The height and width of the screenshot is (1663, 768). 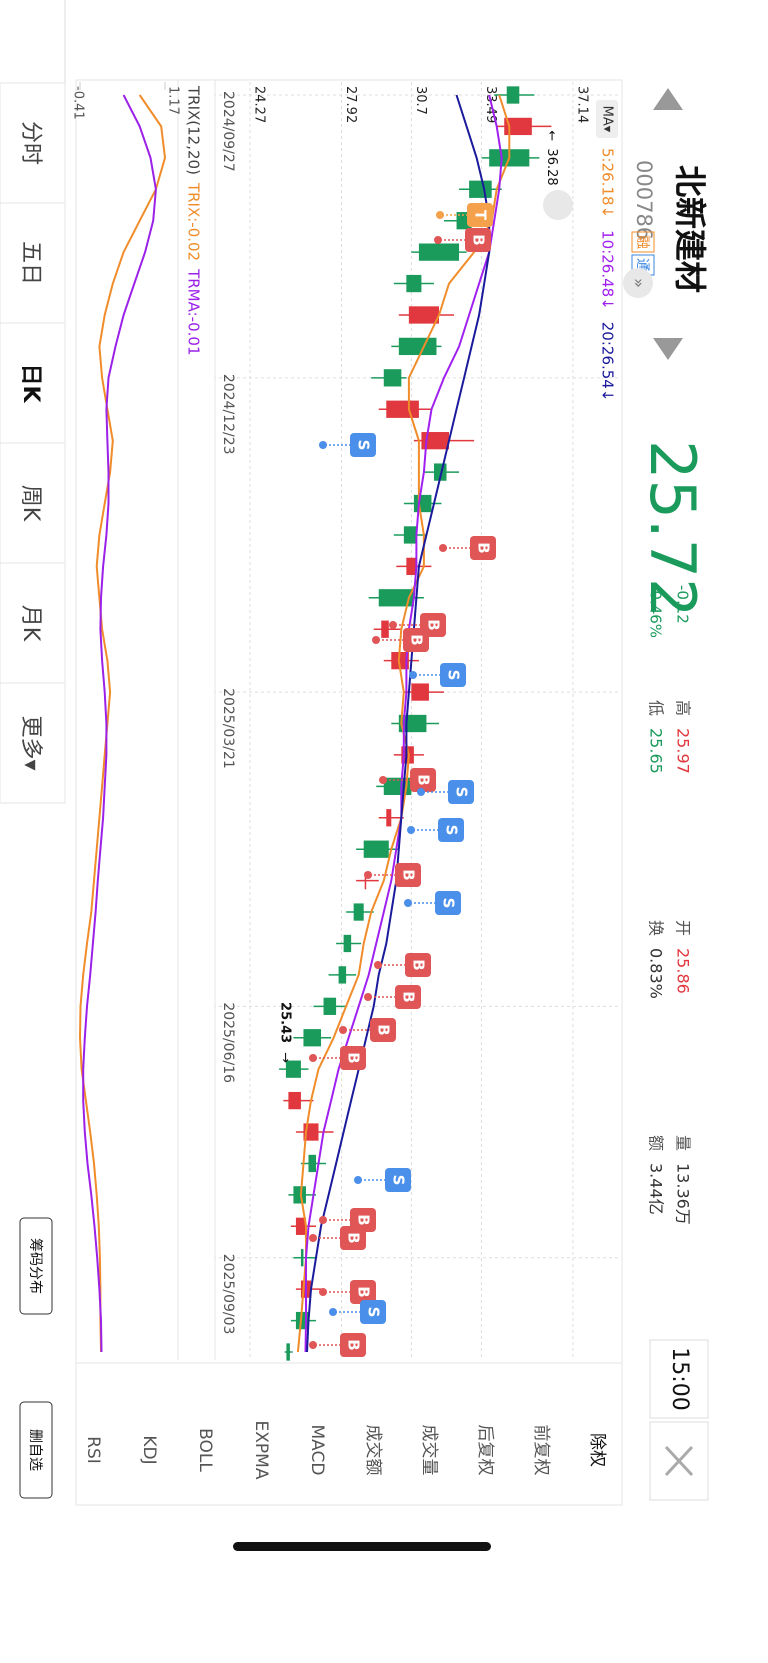 I want to click on indicator-option: 除权, so click(x=597, y=1450).